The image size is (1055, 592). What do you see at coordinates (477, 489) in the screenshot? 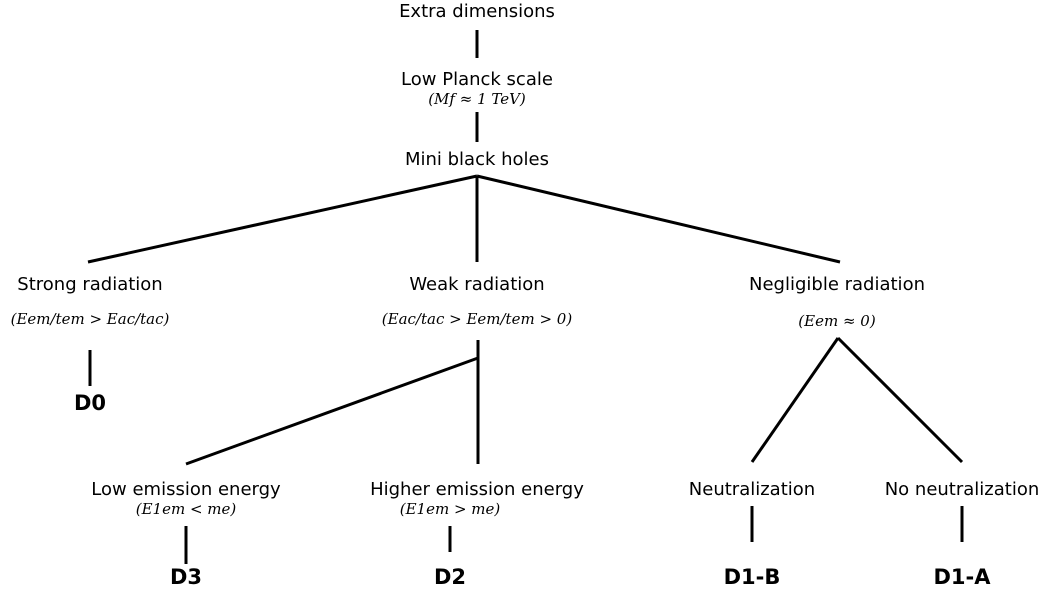
I see `node-label: Higher emission energy` at bounding box center [477, 489].